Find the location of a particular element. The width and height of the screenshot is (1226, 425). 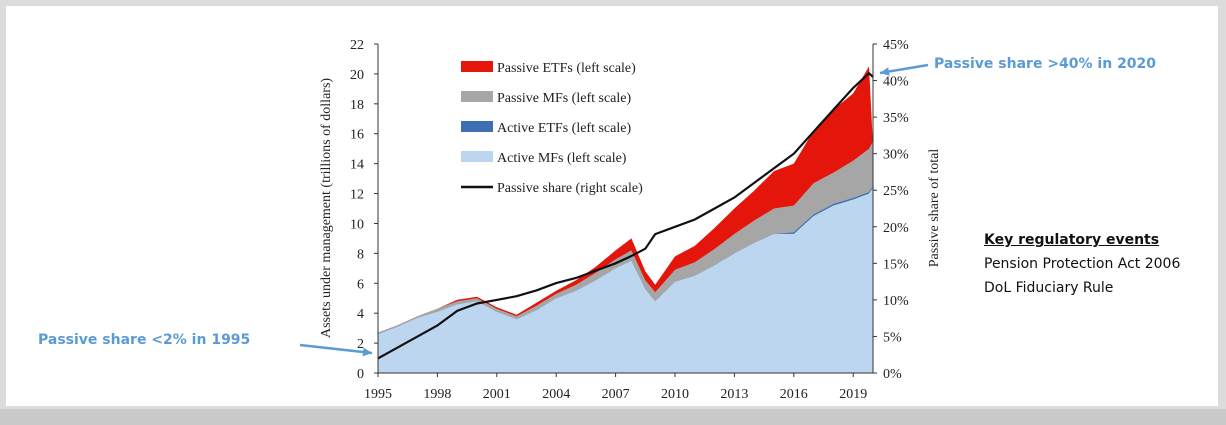

legend-passive-share-label: Passive share (right scale) is located at coordinates (570, 188).